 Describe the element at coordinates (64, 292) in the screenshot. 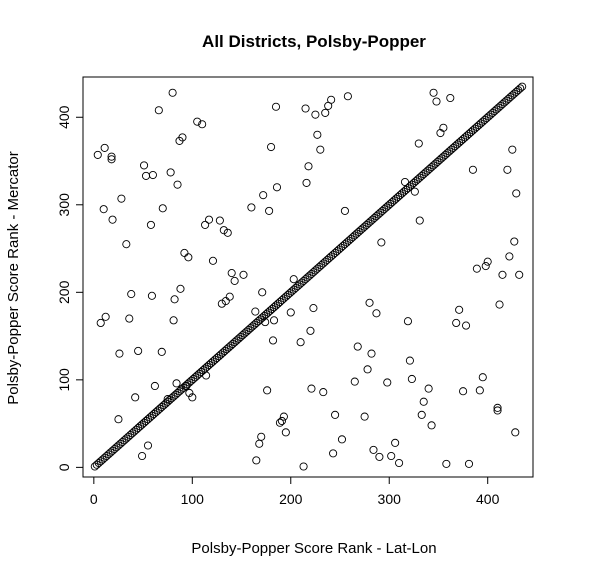

I see `y-tick-label: 200` at that location.